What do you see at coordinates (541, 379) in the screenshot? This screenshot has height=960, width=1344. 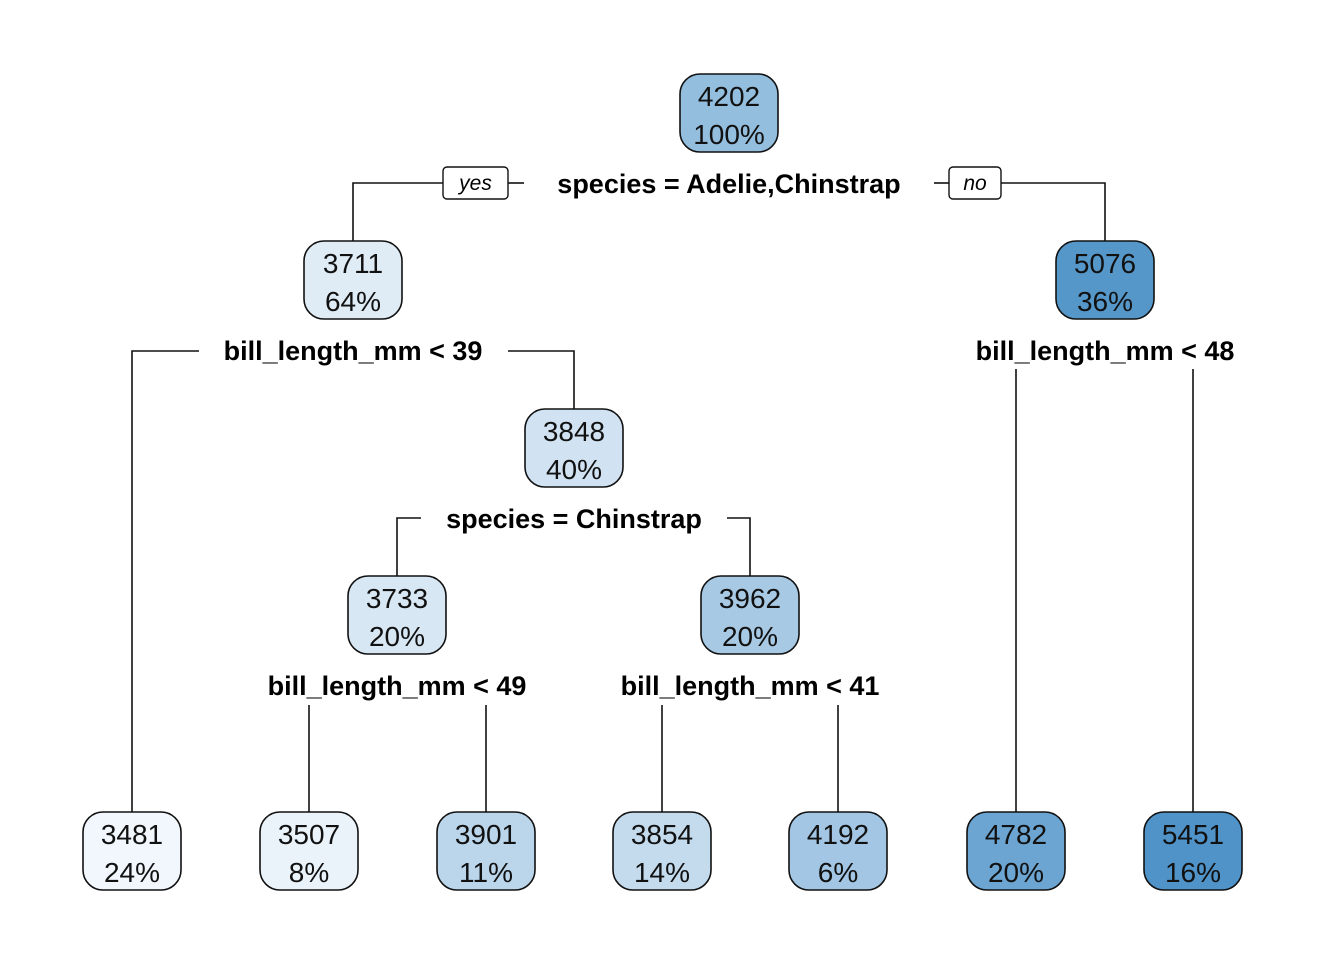 I see `edge-n2-right` at bounding box center [541, 379].